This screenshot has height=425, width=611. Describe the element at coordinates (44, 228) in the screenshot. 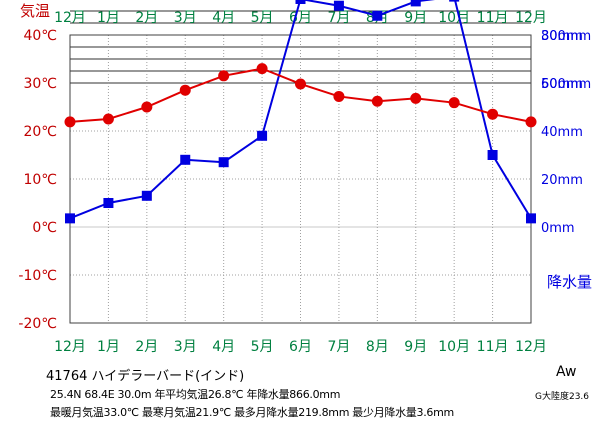

I see `temp-tick-label: 0℃` at that location.